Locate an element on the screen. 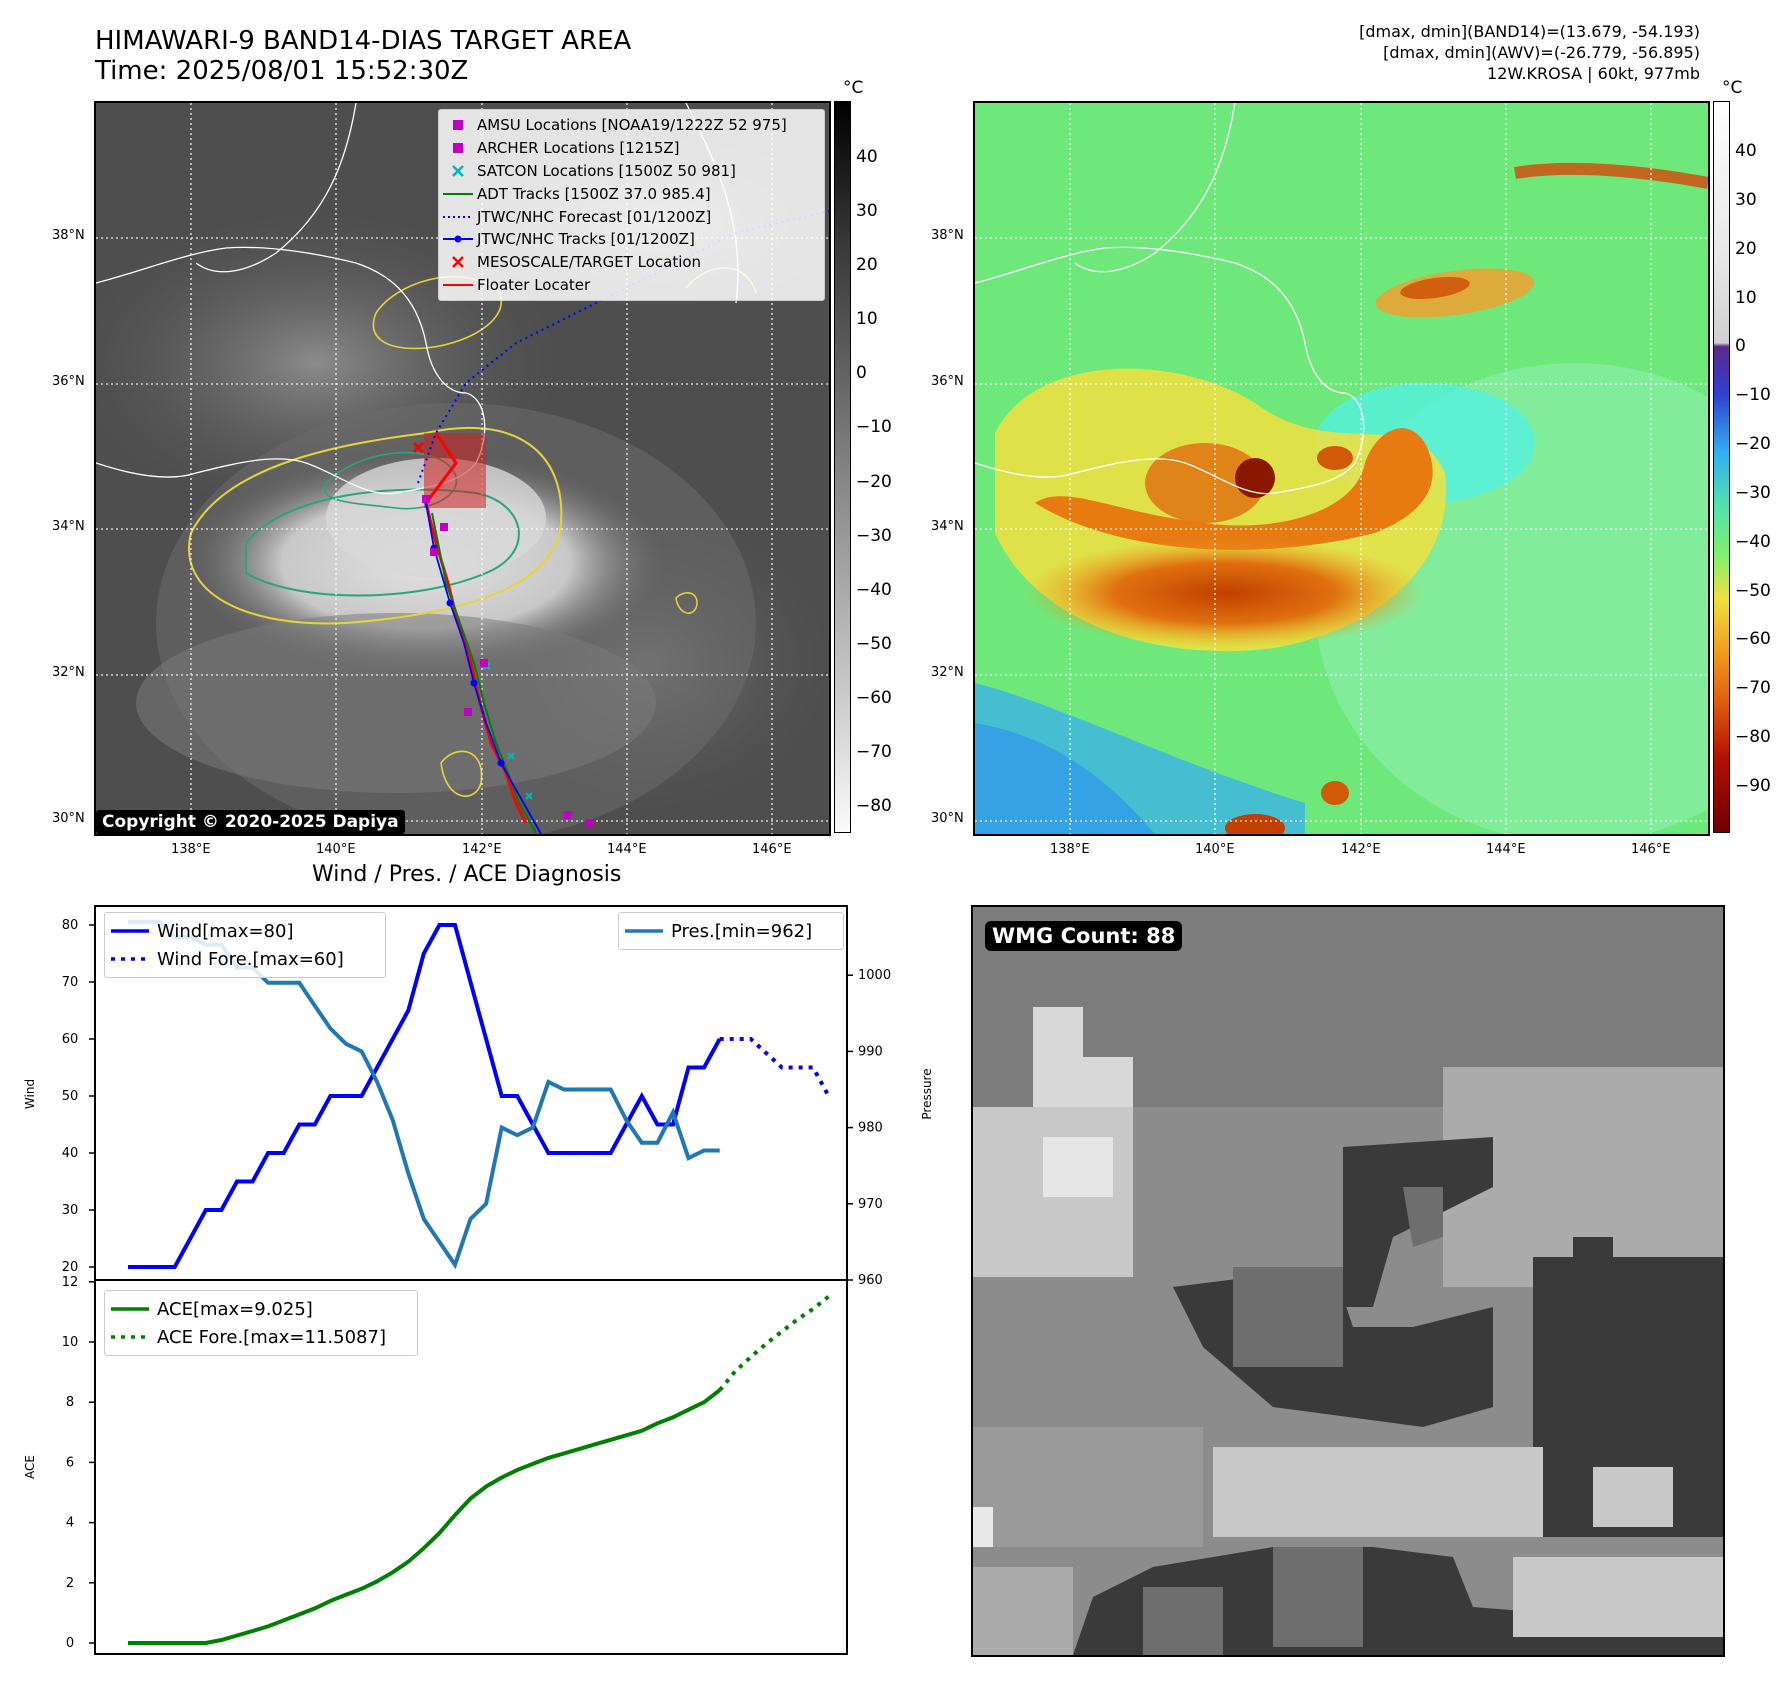 The height and width of the screenshot is (1690, 1788). left-colorbar-tick: 20 is located at coordinates (867, 265).